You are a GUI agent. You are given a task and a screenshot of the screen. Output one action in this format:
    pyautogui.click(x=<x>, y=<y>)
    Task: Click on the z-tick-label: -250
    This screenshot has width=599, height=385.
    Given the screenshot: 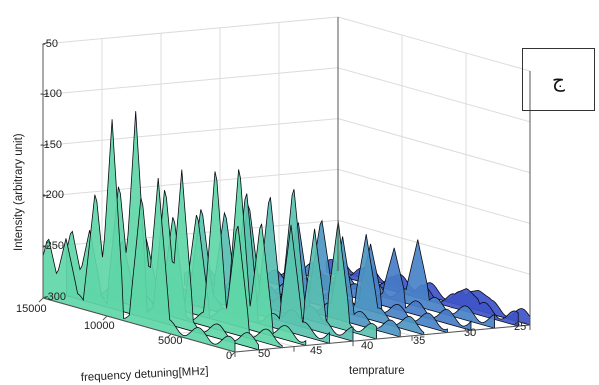 What is the action you would take?
    pyautogui.click(x=53, y=246)
    